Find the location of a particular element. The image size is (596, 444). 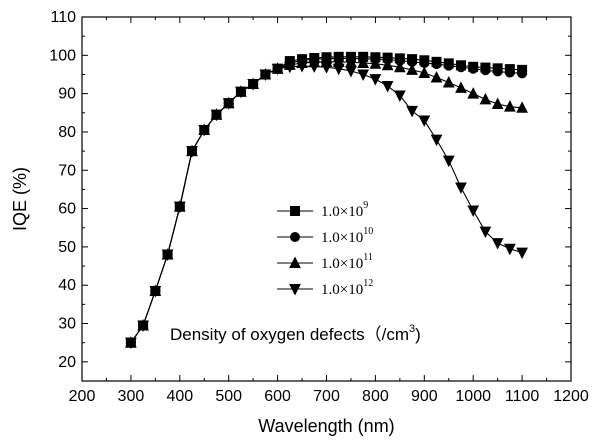

y-tick-label: 60 is located at coordinates (67, 209).